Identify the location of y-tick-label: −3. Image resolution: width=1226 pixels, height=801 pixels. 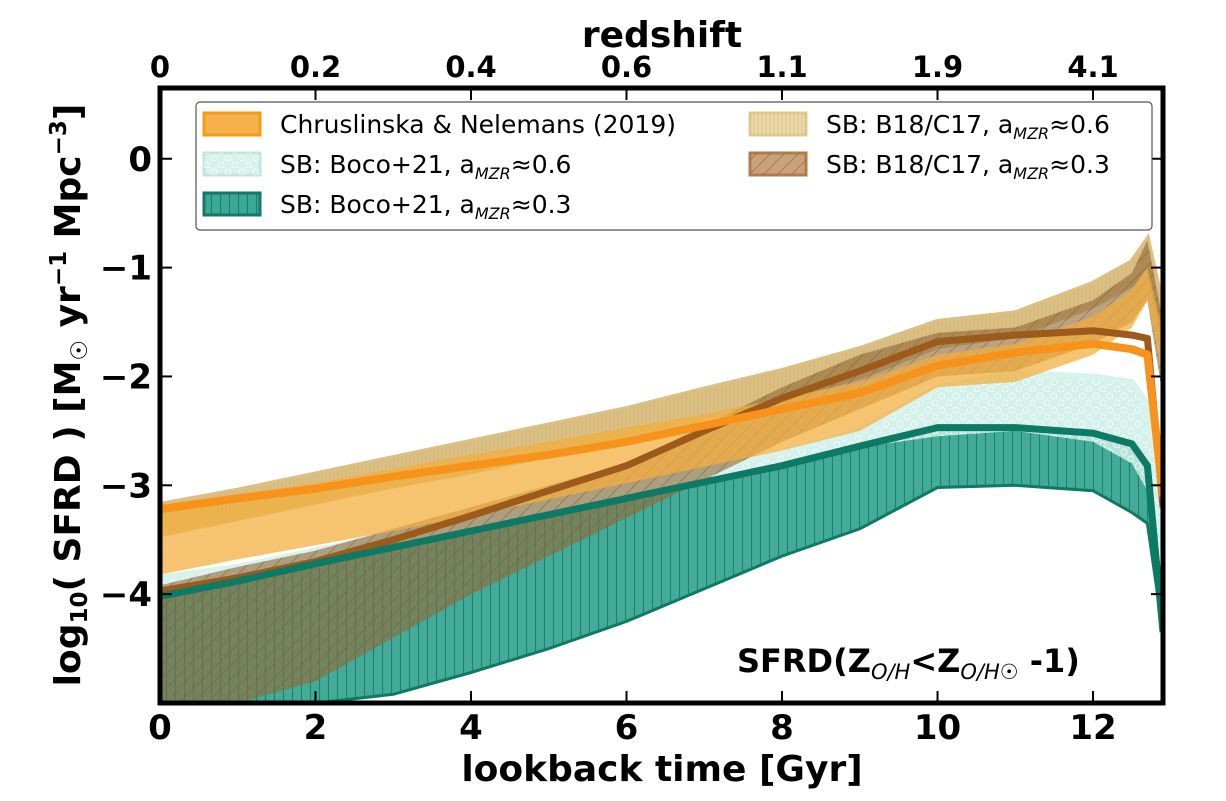
(126, 486).